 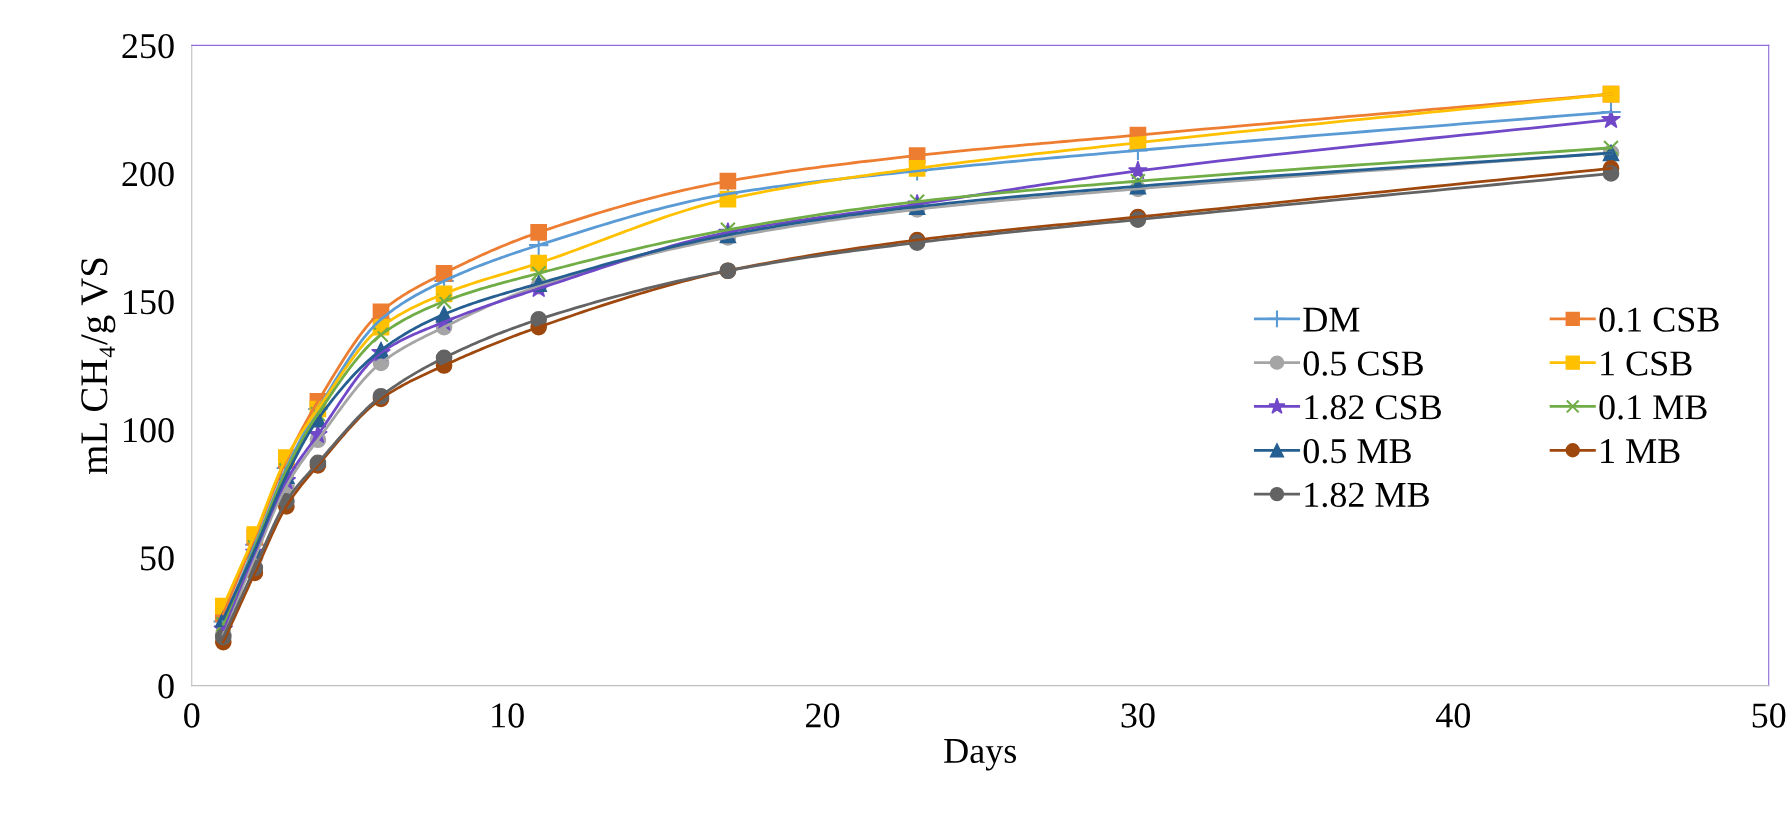 What do you see at coordinates (157, 558) in the screenshot?
I see `y-tick-label: 50` at bounding box center [157, 558].